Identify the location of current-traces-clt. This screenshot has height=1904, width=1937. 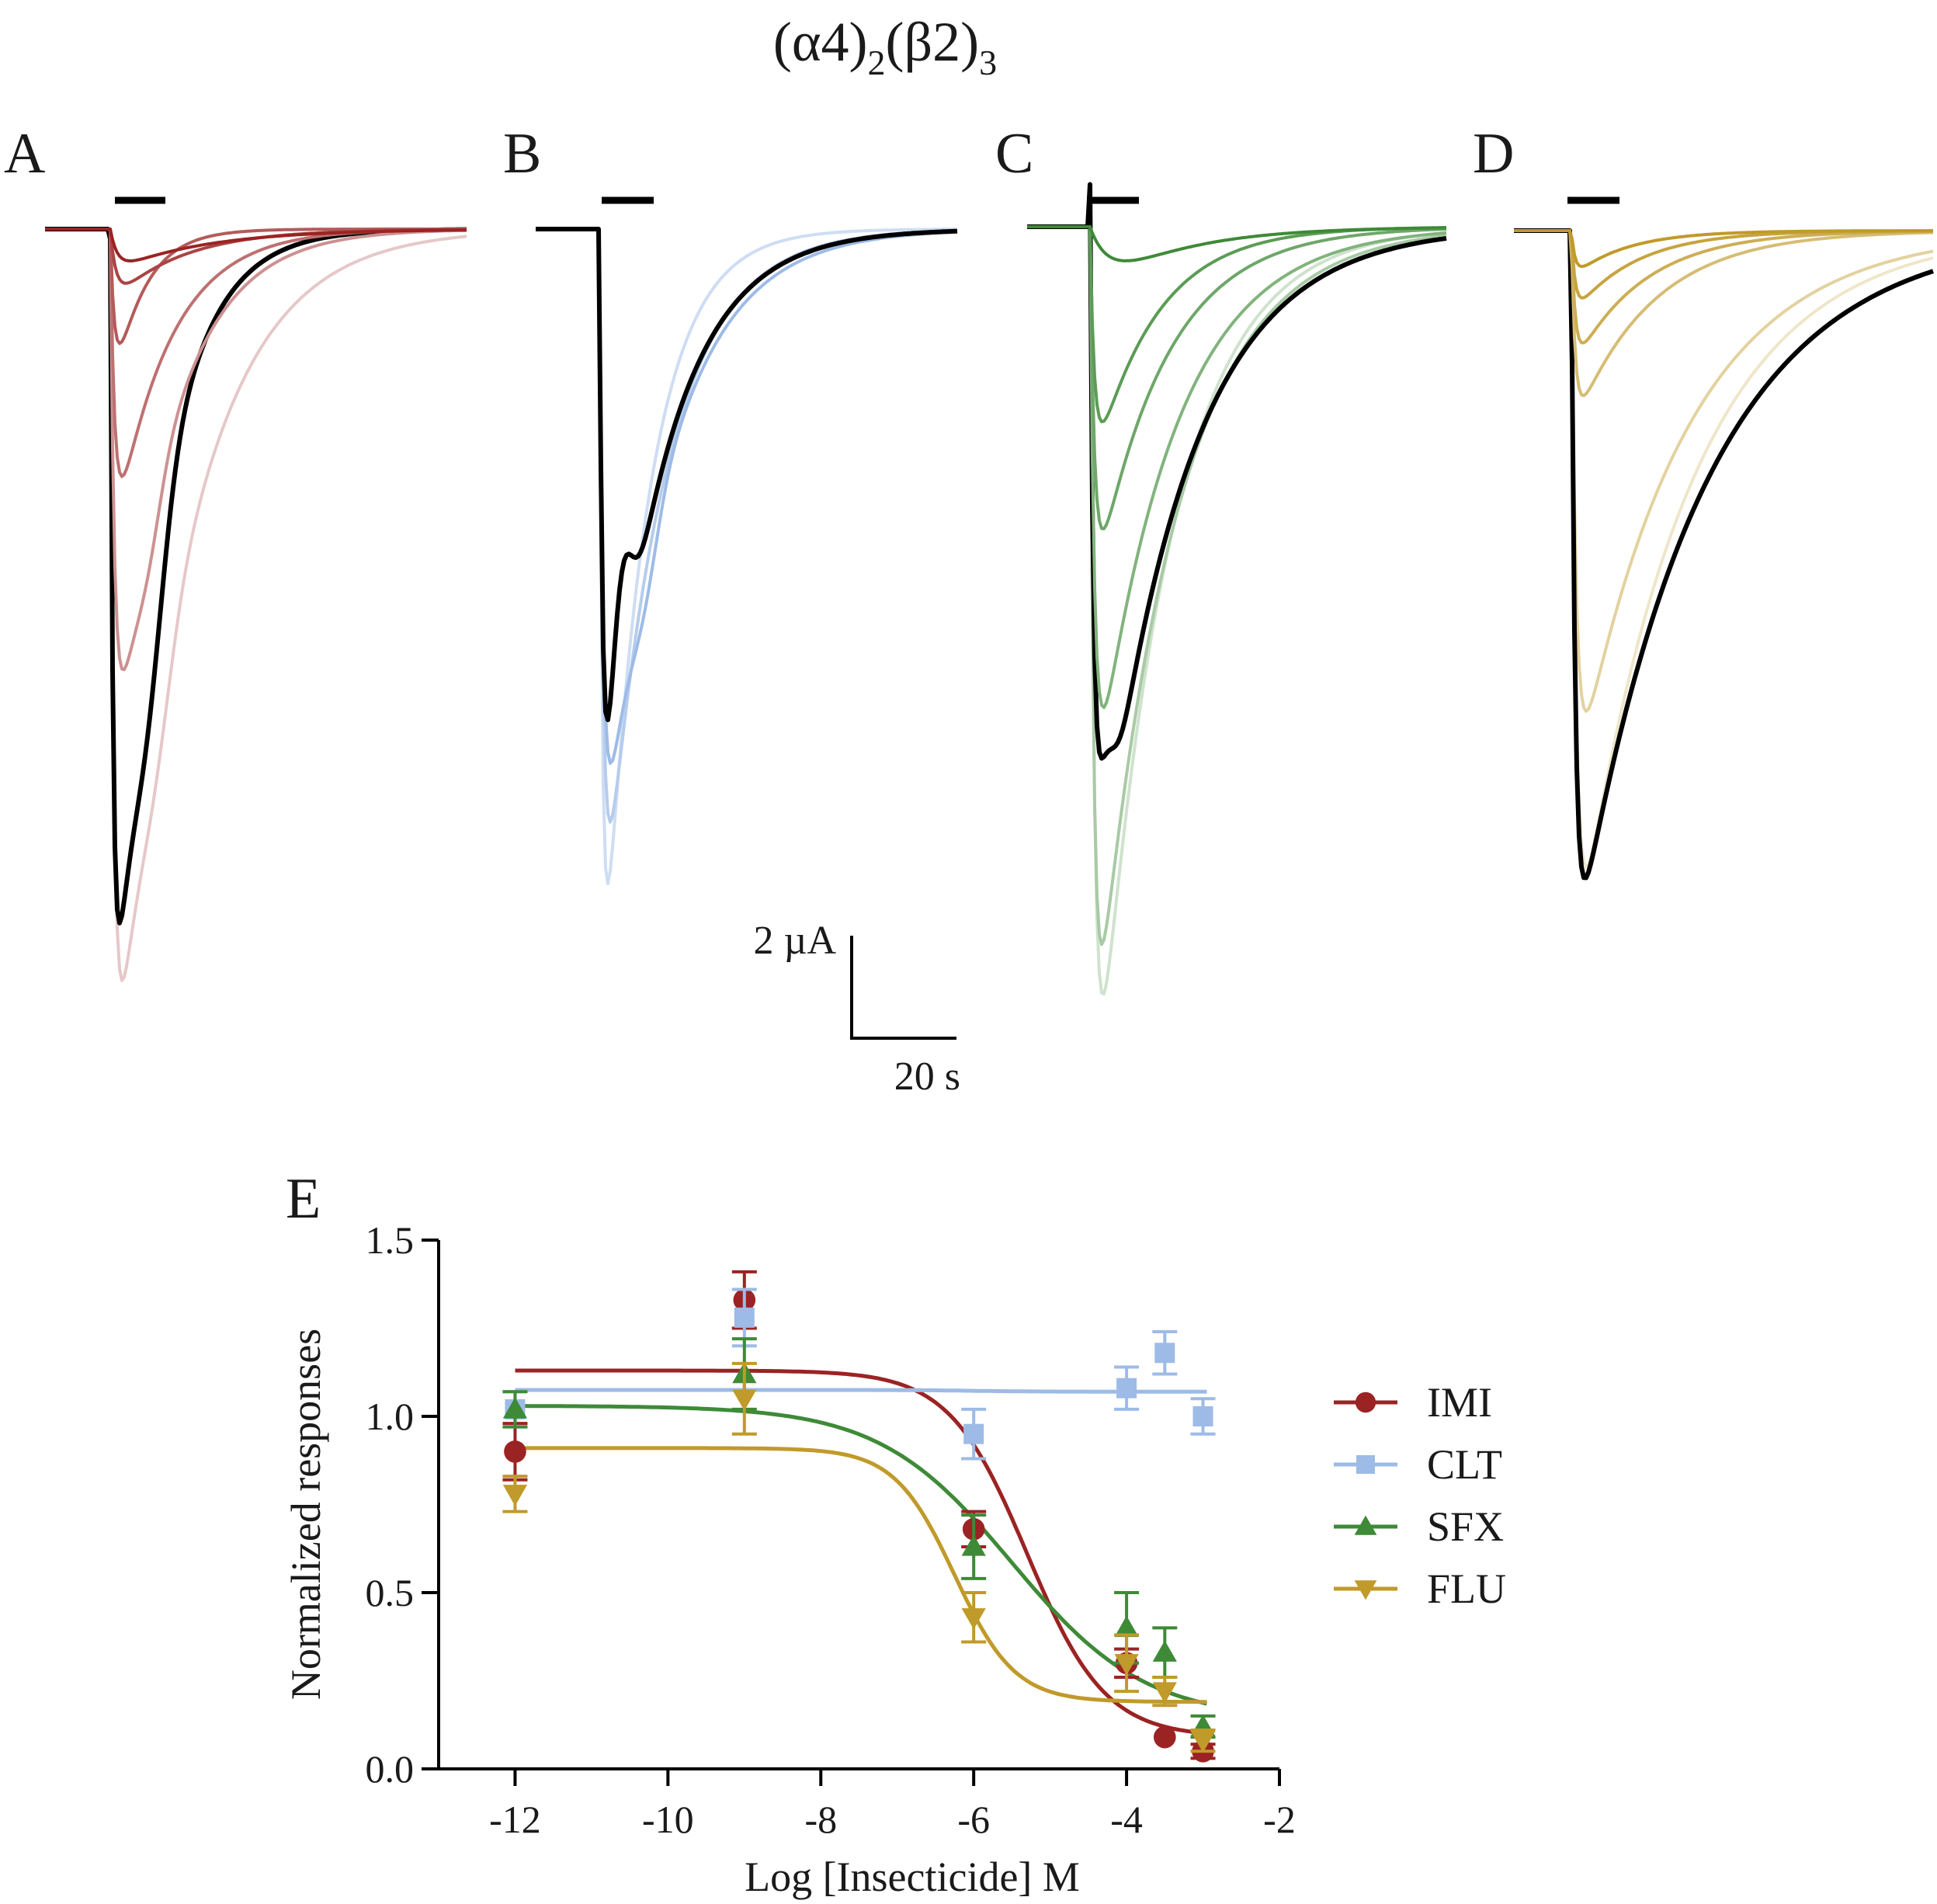
(747, 556).